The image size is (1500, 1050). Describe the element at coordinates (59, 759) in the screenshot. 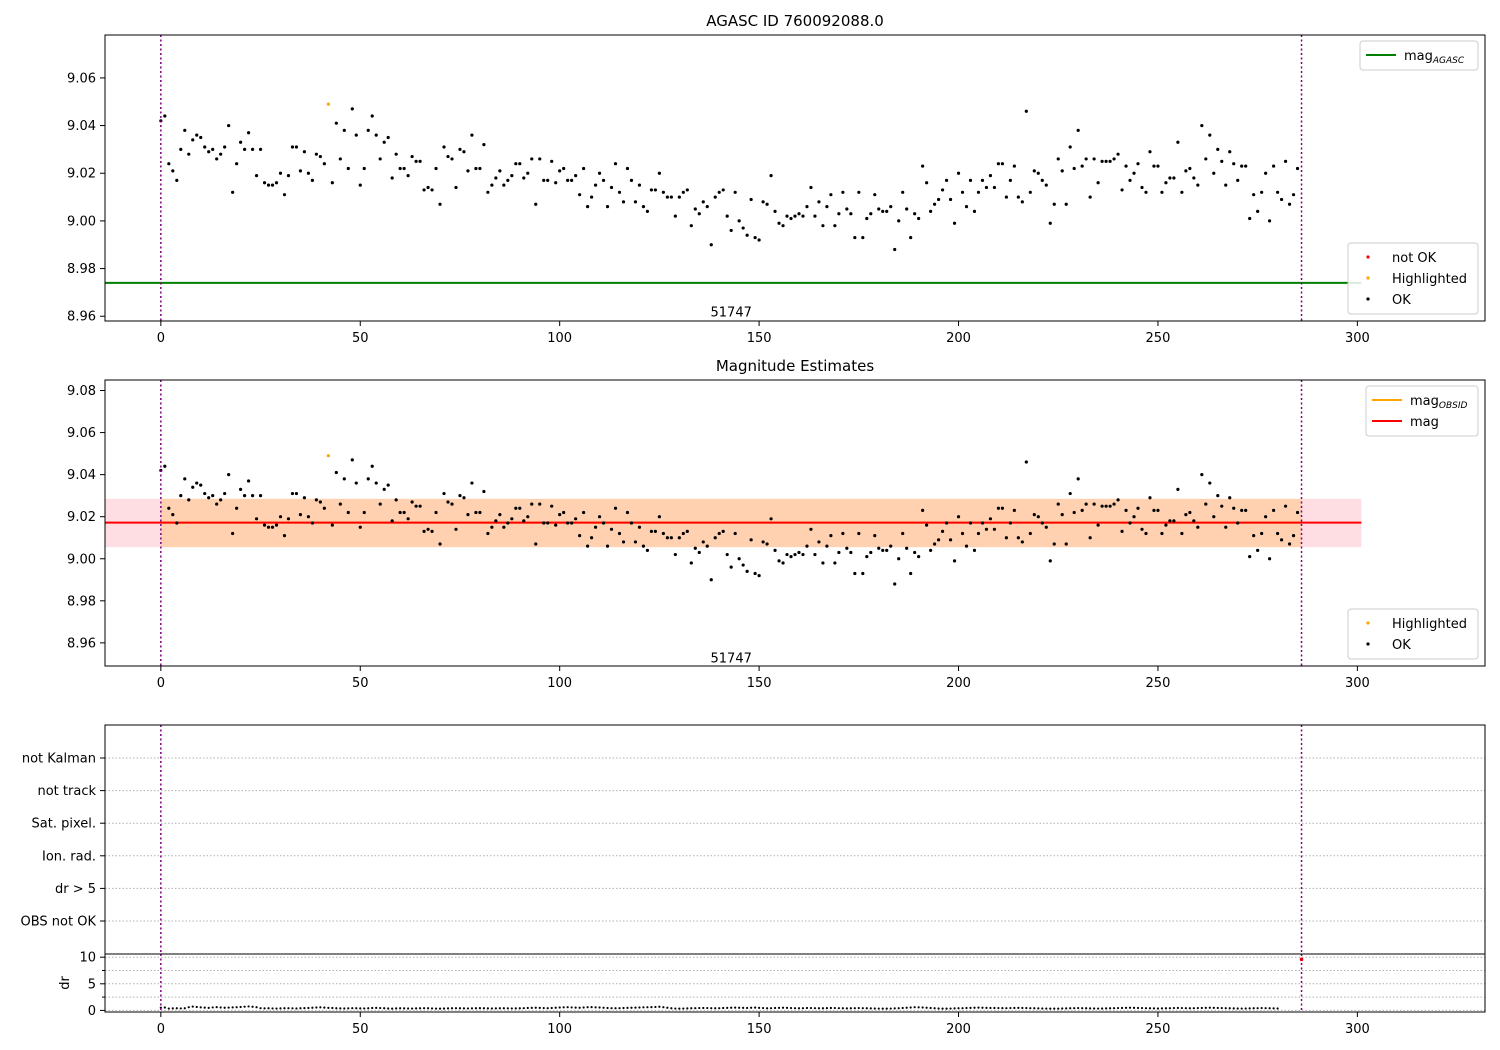

I see `flag-row-label: not Kalman` at that location.